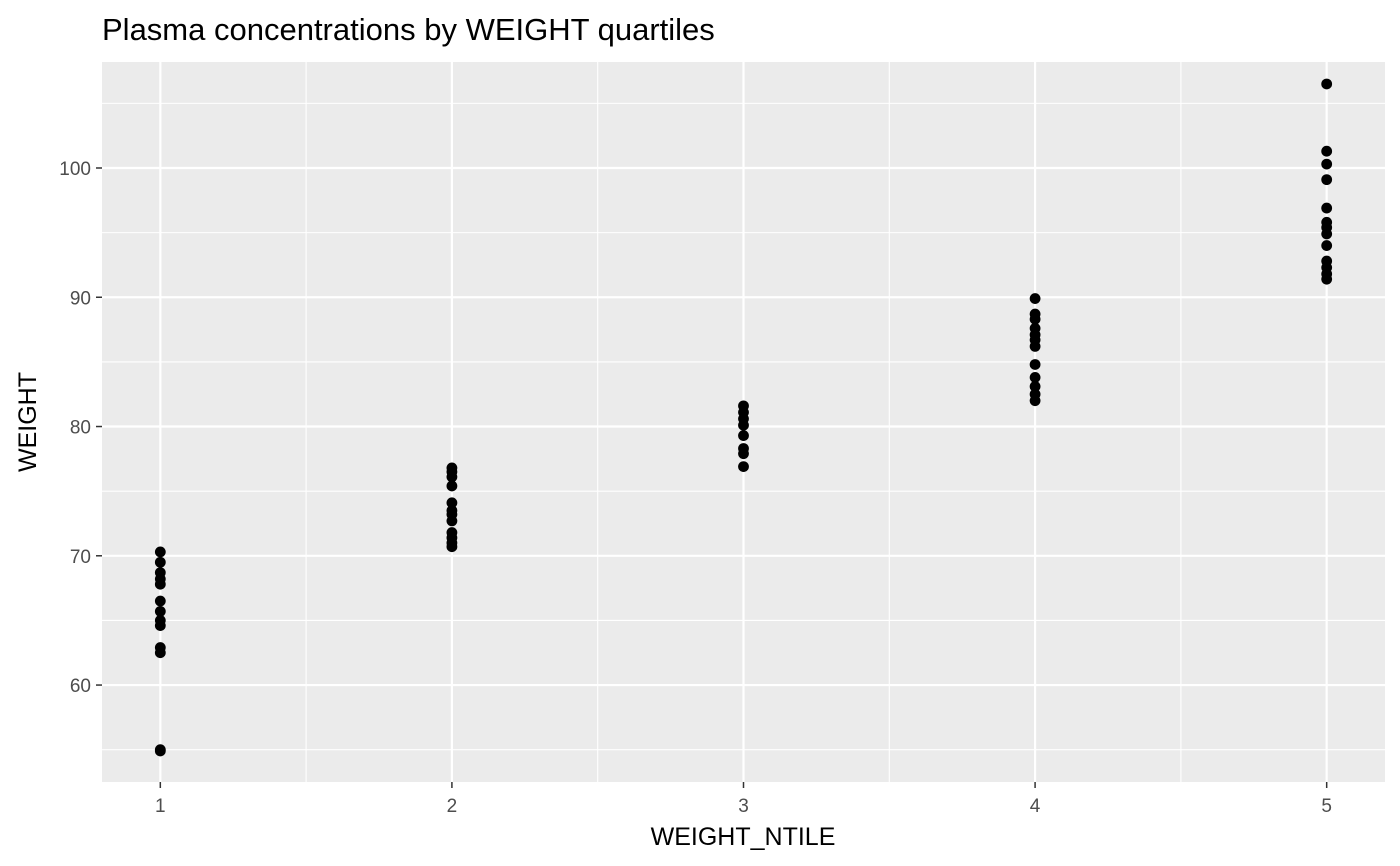 The height and width of the screenshot is (866, 1400). What do you see at coordinates (80, 298) in the screenshot?
I see `y-tick-label: 90` at bounding box center [80, 298].